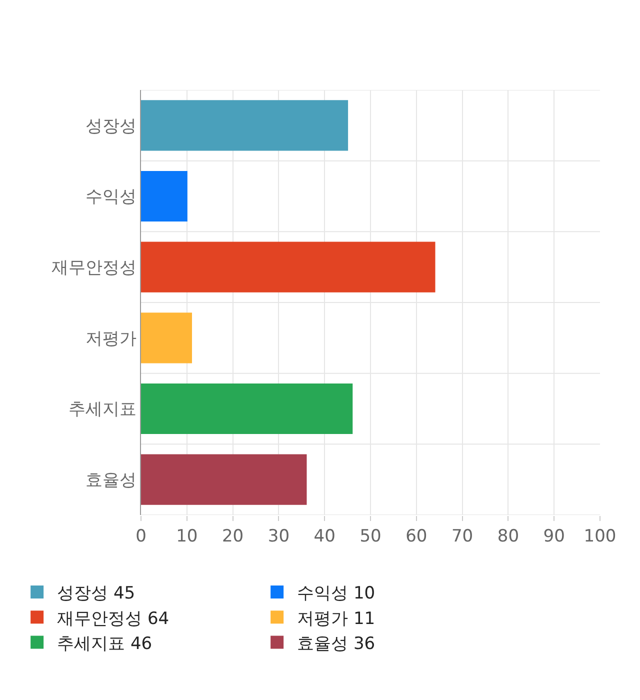  Describe the element at coordinates (102, 410) in the screenshot. I see `y-tick-label: 추세지표` at that location.